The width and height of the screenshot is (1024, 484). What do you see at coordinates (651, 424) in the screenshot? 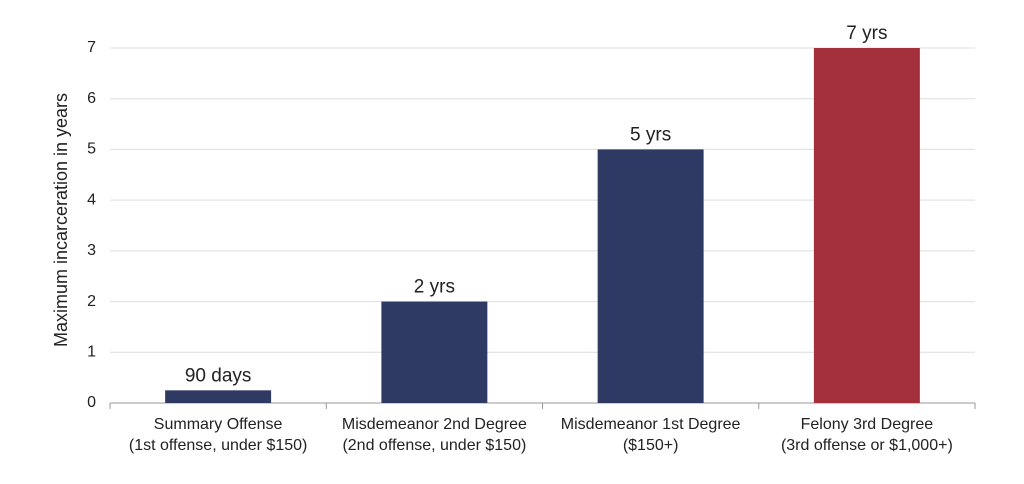
I see `x-tick-label: Misdemeanor 1st Degree` at bounding box center [651, 424].